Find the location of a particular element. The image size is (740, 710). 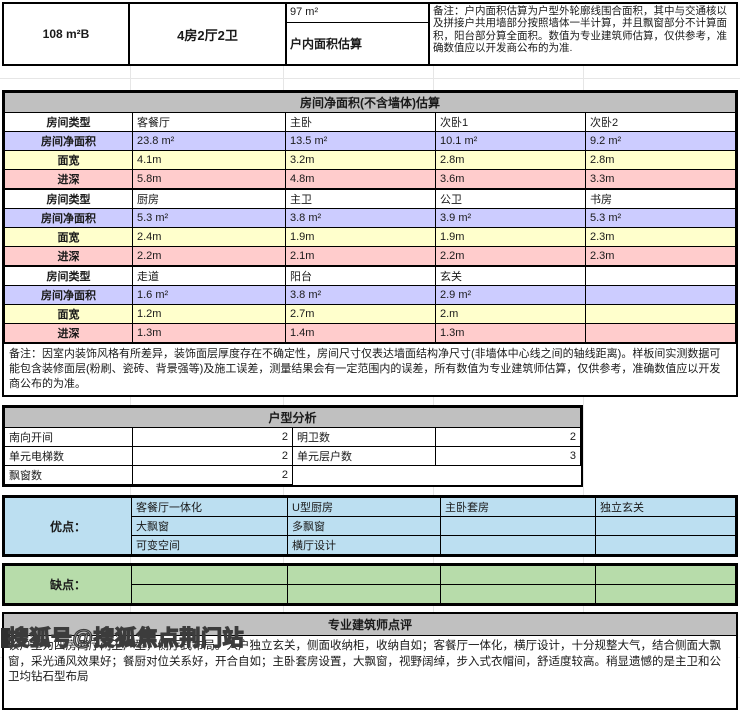

analysis-value-cell: 3 is located at coordinates (508, 456).